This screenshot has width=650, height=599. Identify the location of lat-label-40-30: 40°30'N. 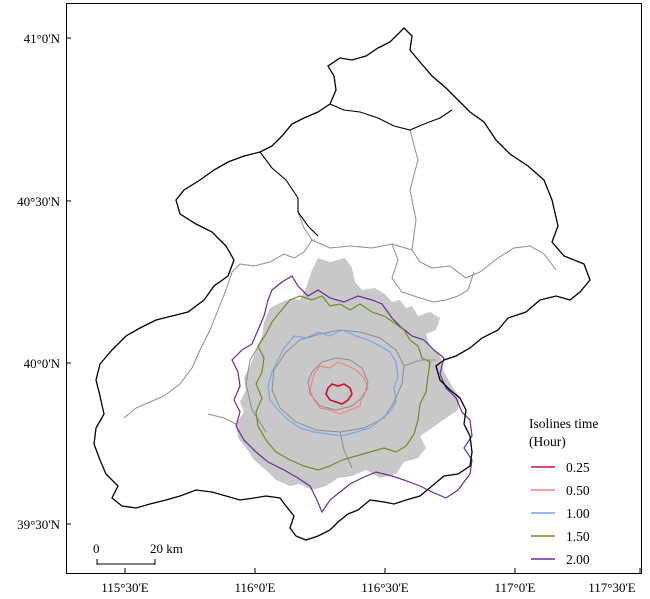
(39, 201).